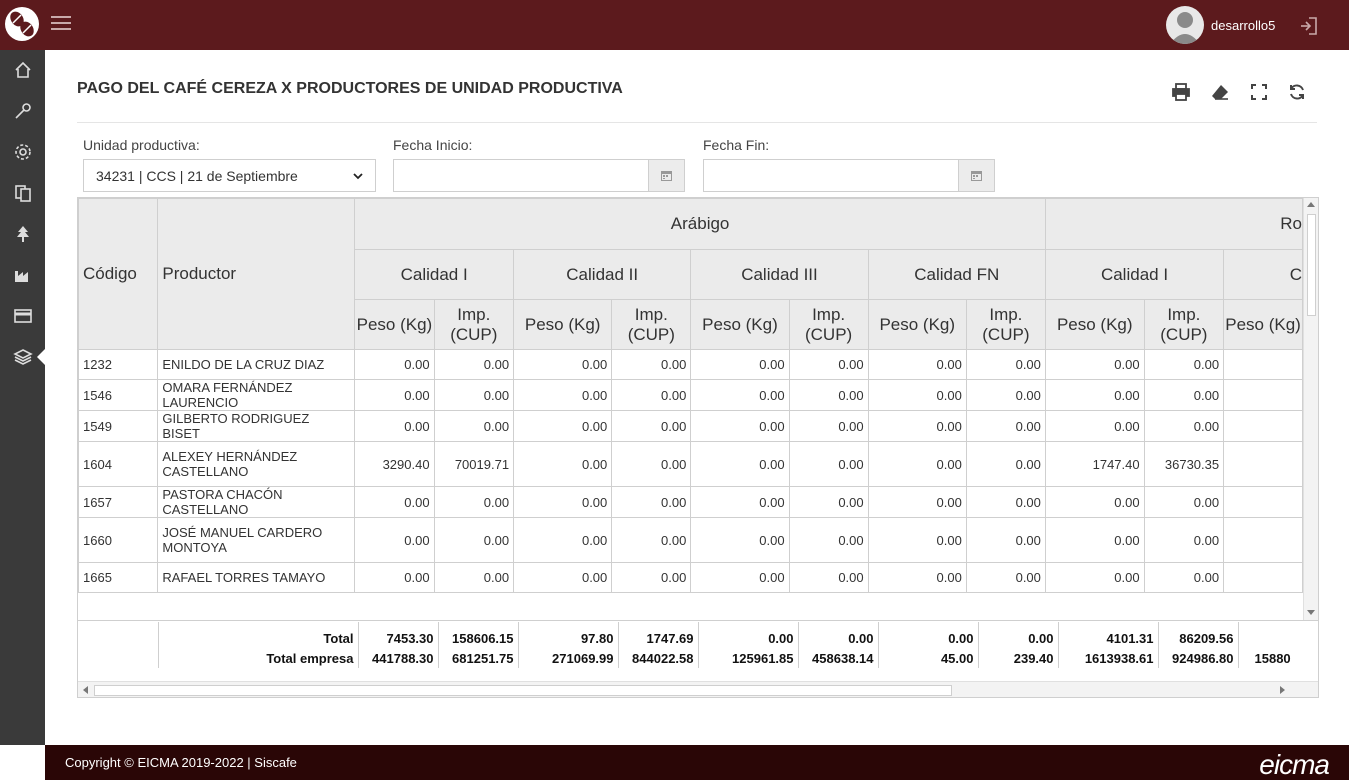 This screenshot has width=1349, height=781. Describe the element at coordinates (521, 175) in the screenshot. I see `fecha-inicio-input` at that location.